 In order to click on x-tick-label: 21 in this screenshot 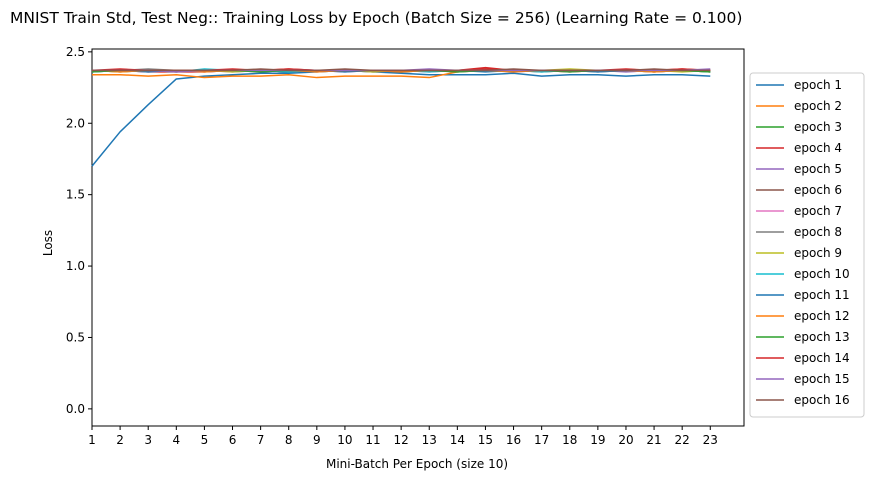, I will do `click(653, 440)`.